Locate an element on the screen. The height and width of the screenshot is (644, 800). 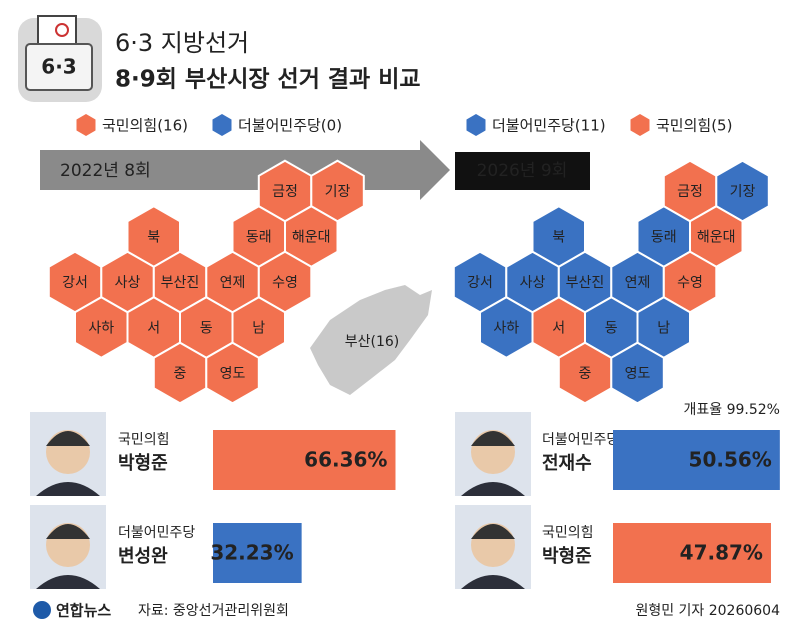
map-label: 부산(16) is located at coordinates (372, 342).